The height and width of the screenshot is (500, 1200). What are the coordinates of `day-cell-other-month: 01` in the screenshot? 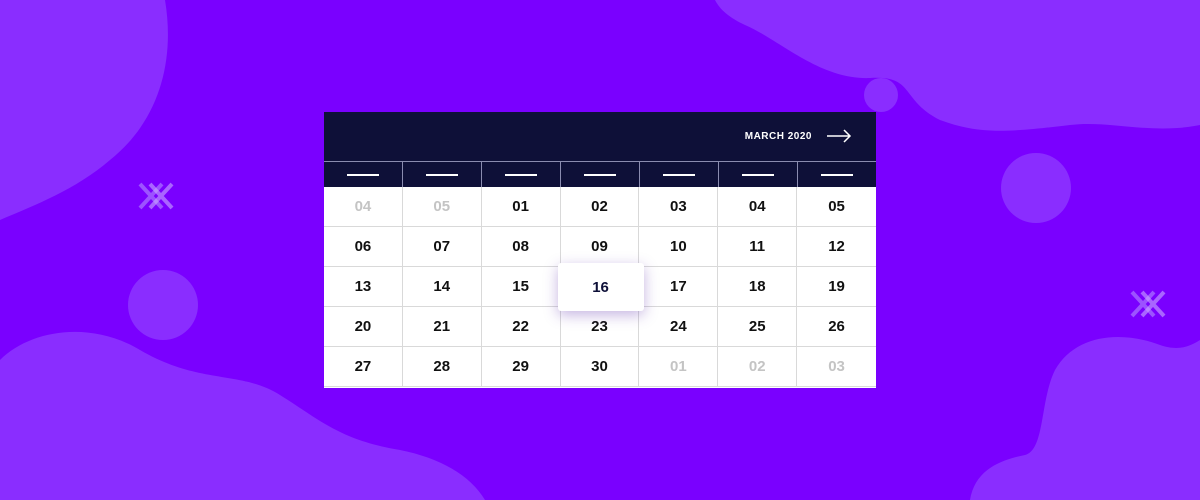 It's located at (679, 367).